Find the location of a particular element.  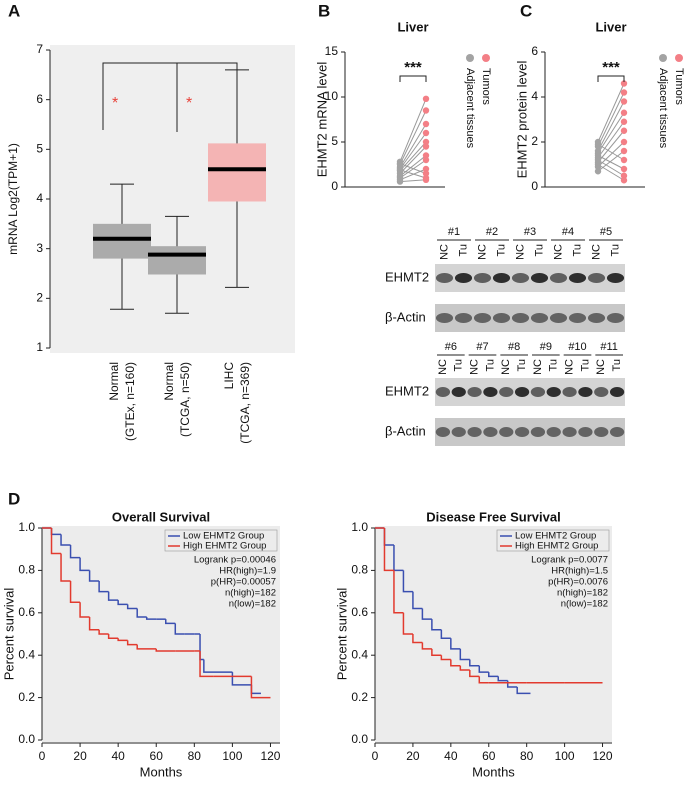

x-tick-label: 80 is located at coordinates (195, 756).